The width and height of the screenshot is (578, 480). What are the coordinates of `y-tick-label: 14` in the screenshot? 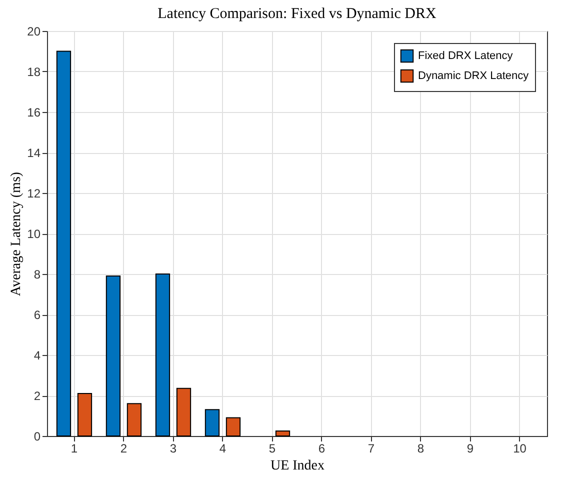 It's located at (34, 153).